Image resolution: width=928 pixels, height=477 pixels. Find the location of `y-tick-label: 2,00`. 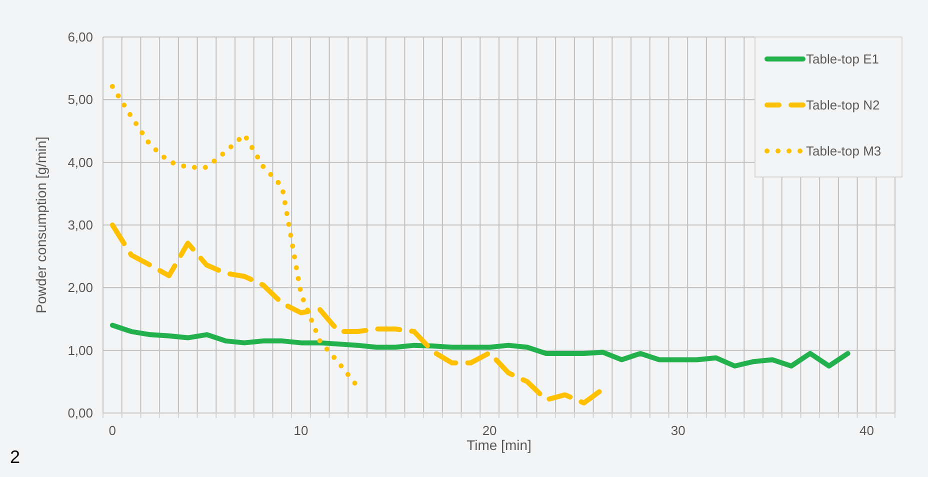

y-tick-label: 2,00 is located at coordinates (80, 288).